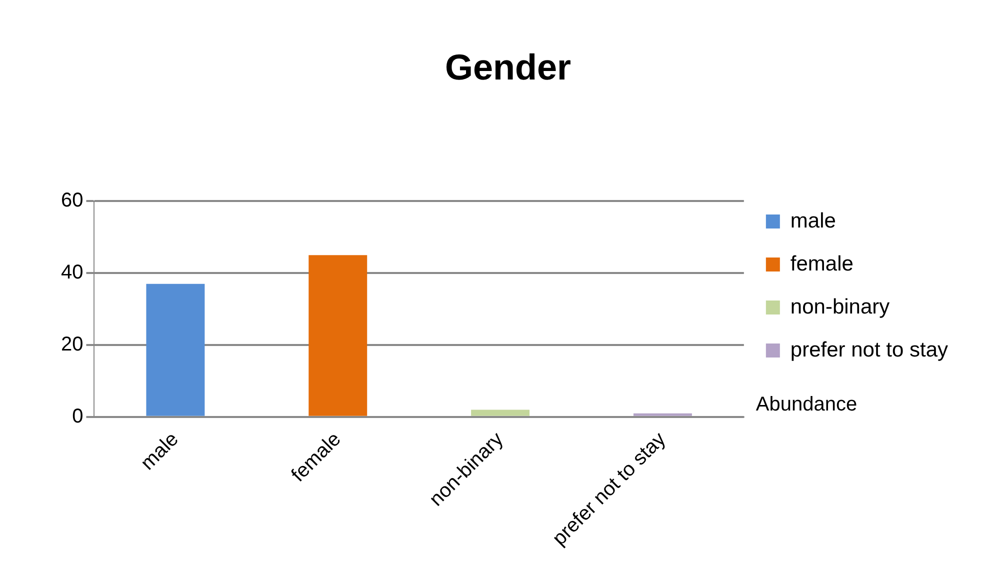 The width and height of the screenshot is (986, 582). I want to click on y-tick-label: 40, so click(72, 273).